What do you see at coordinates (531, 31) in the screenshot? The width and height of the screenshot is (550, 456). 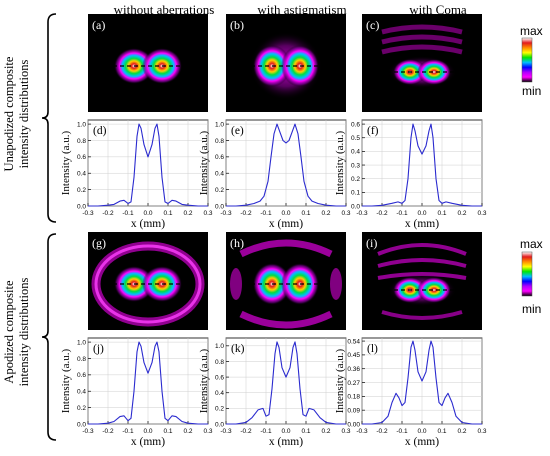 I see `colorbar-top-max: max` at bounding box center [531, 31].